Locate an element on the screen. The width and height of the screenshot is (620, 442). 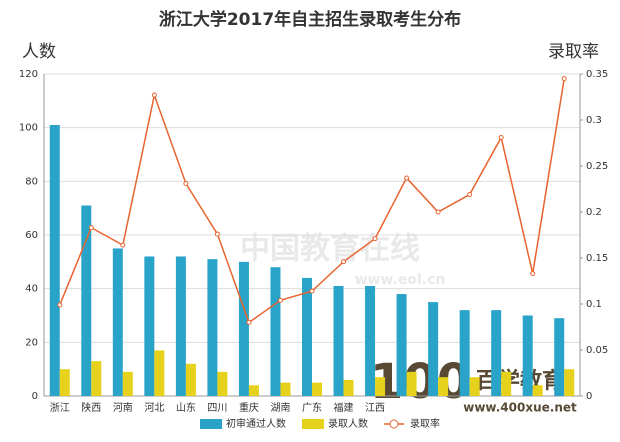
x-tick-label: 福建 is located at coordinates (344, 407).